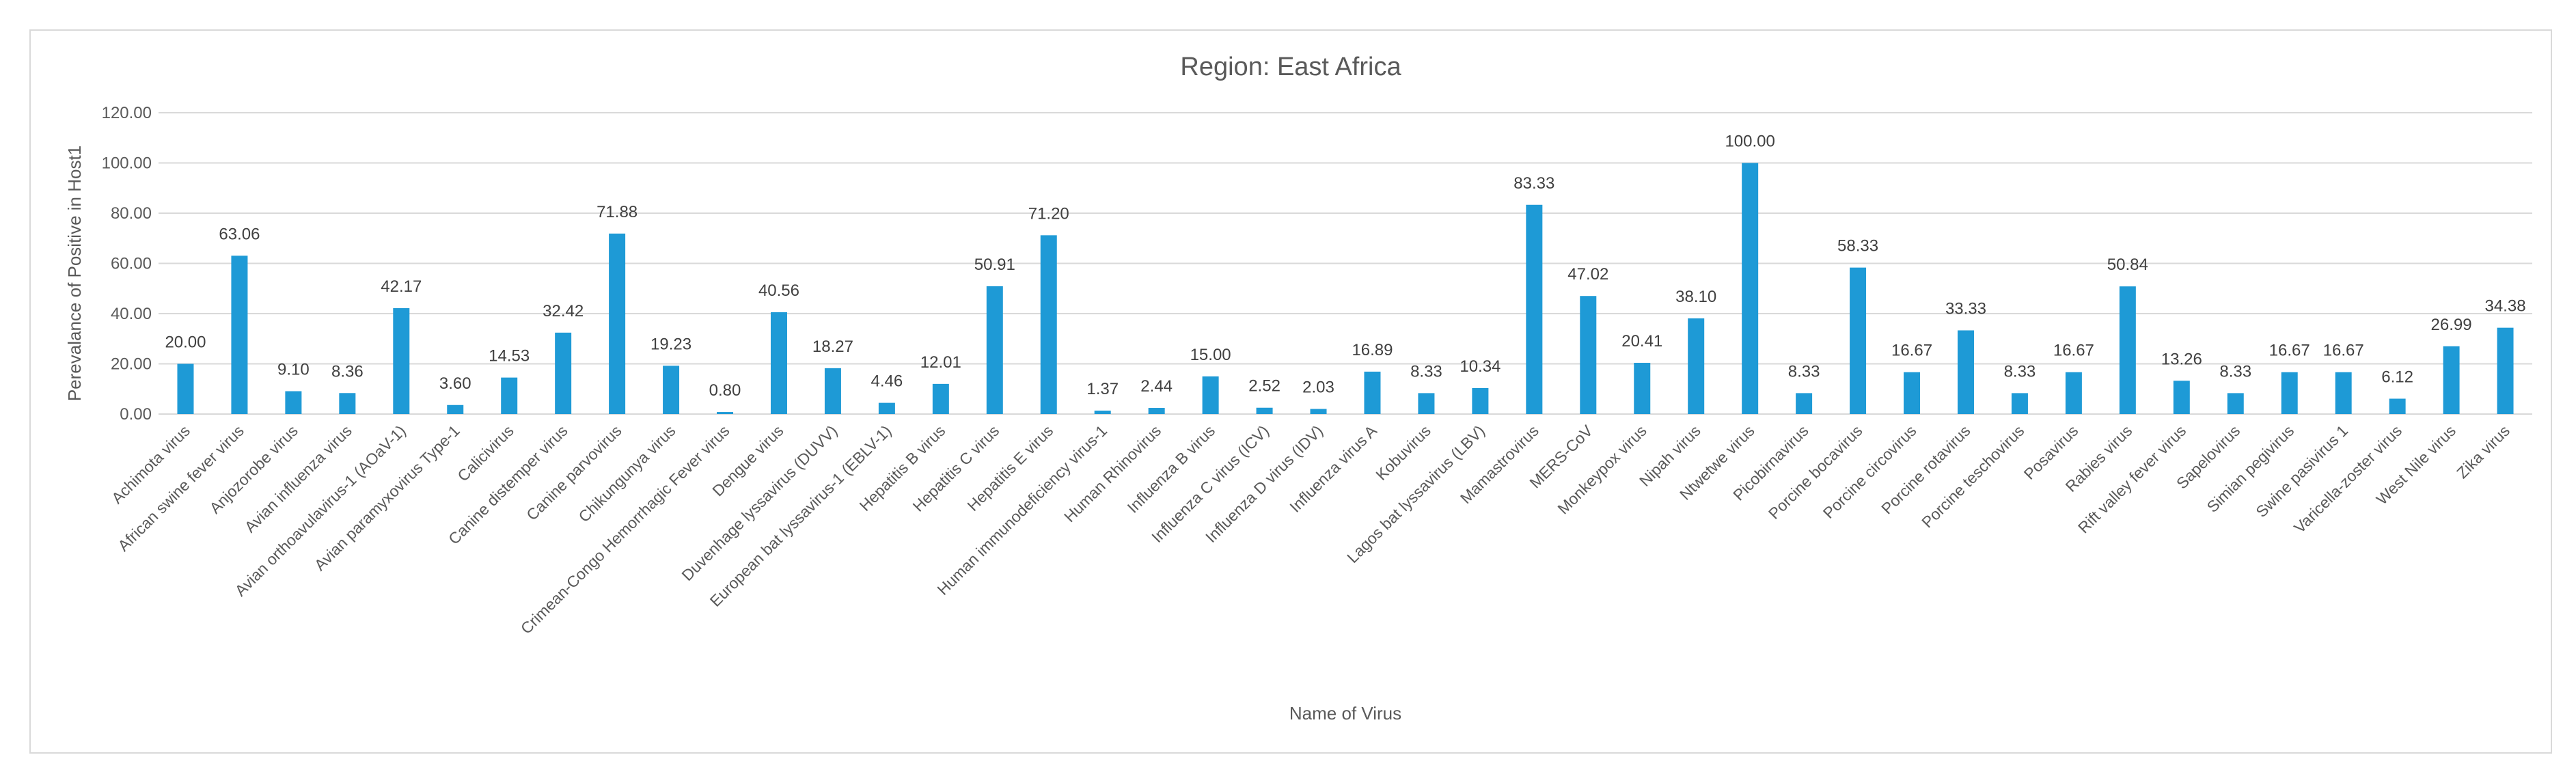 The image size is (2576, 783). What do you see at coordinates (887, 381) in the screenshot?
I see `data-label: 4.46` at bounding box center [887, 381].